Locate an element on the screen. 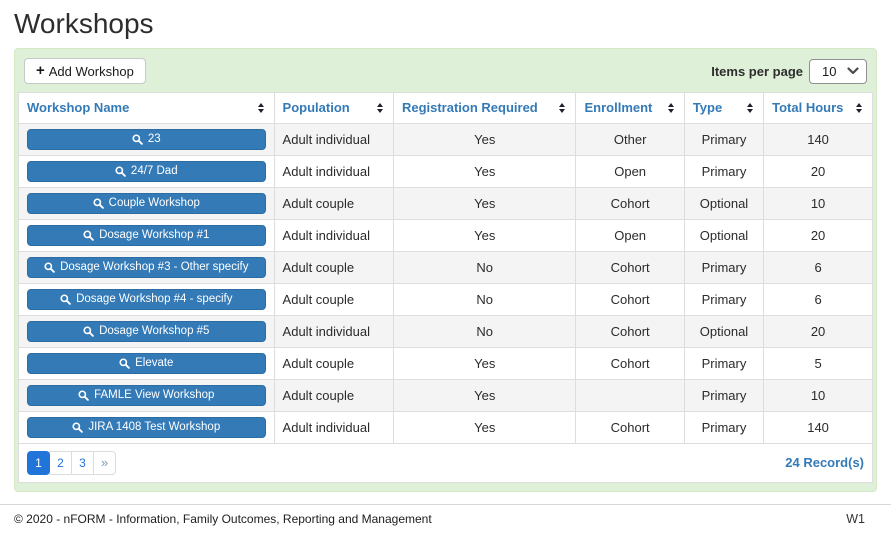 This screenshot has height=558, width=891. column-header-population: Population is located at coordinates (333, 108).